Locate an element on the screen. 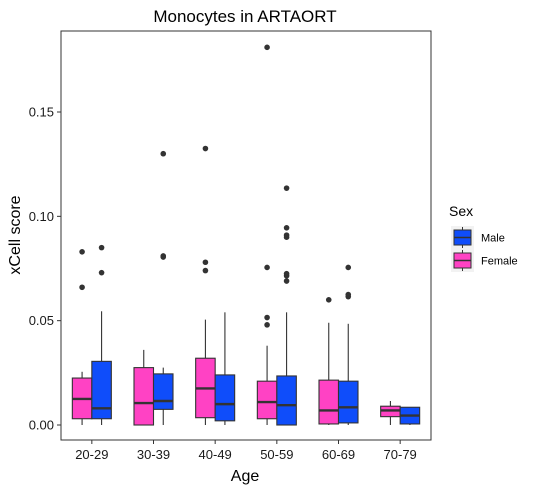 This screenshot has width=536, height=489. x-tick-label: 60-69 is located at coordinates (338, 454).